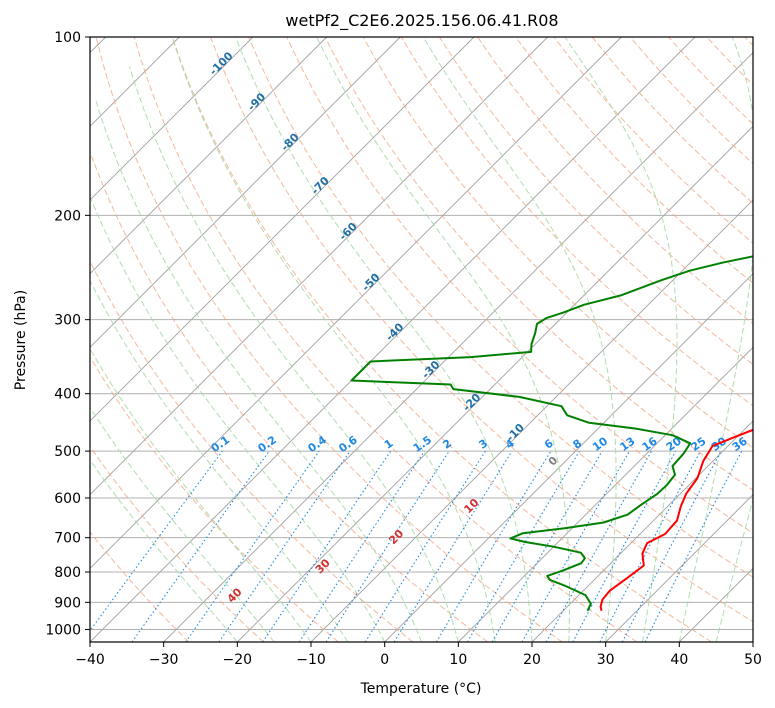 This screenshot has height=708, width=775. Describe the element at coordinates (384, 660) in the screenshot. I see `x-tick-label: 0` at that location.